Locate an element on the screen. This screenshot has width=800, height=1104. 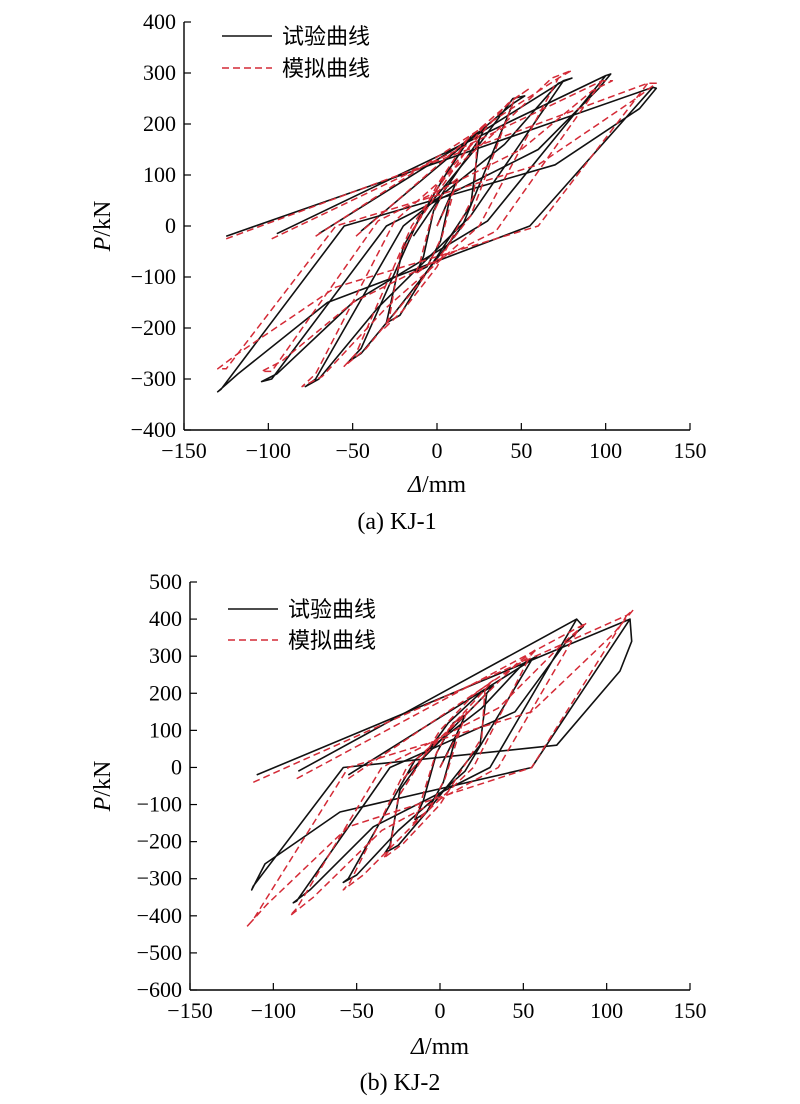
y-tick-label: −500 is located at coordinates (159, 952).